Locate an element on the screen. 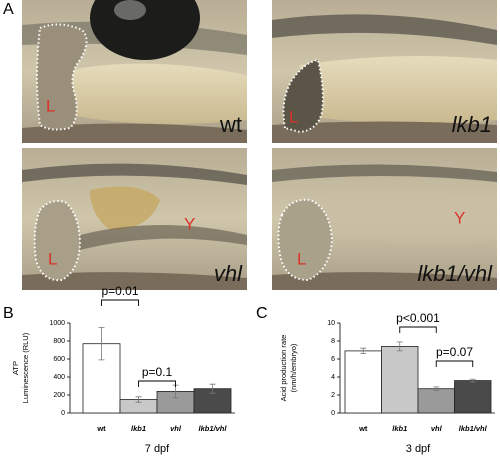 The width and height of the screenshot is (500, 457). y-axis-label: (nm/h/embryo) is located at coordinates (293, 367).